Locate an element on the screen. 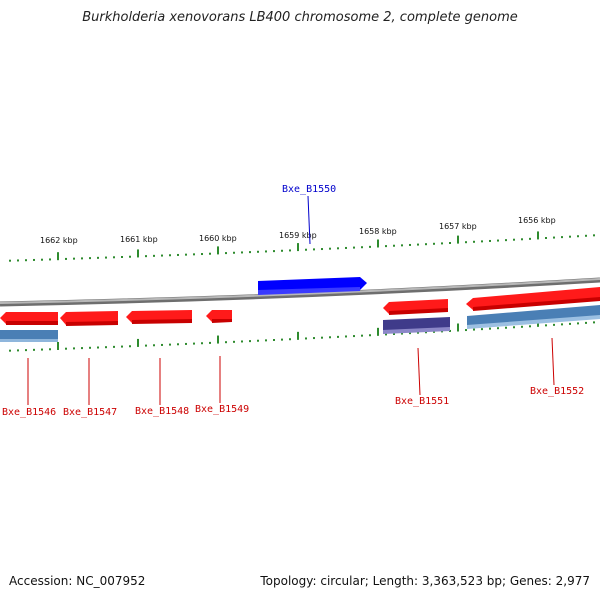  gene-label-bxe-b1549: Bxe_B1549 is located at coordinates (222, 409).